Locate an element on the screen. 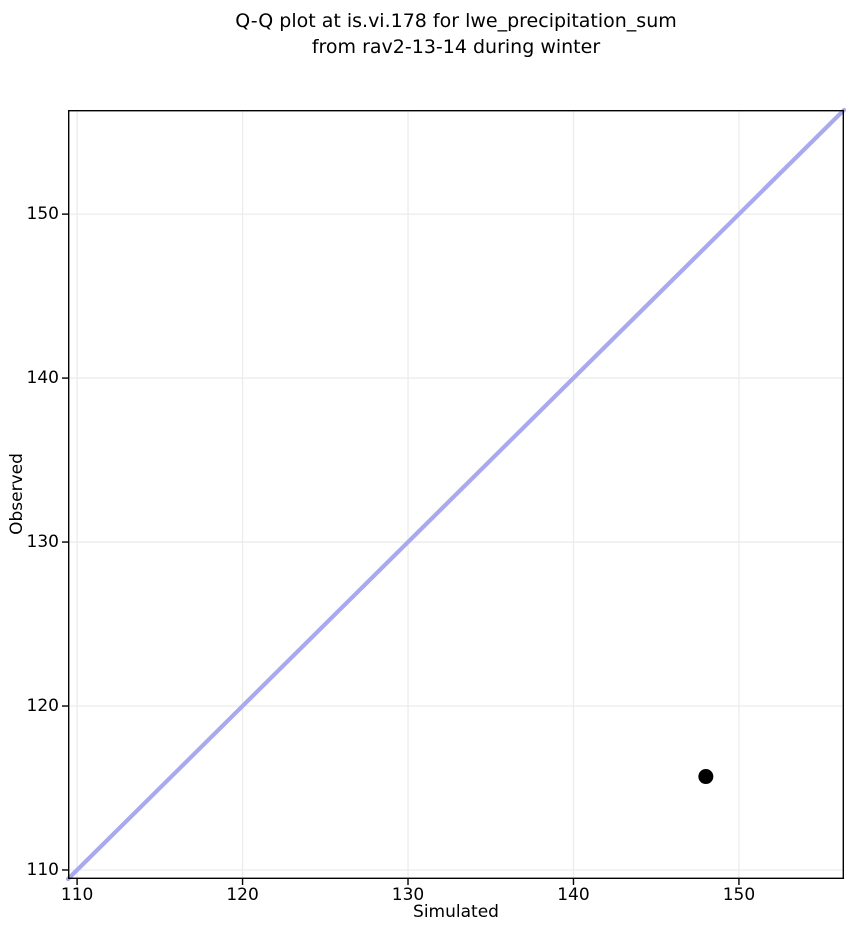 The width and height of the screenshot is (851, 934). chart-title-line2: from rav2-13-14 during winter is located at coordinates (456, 47).